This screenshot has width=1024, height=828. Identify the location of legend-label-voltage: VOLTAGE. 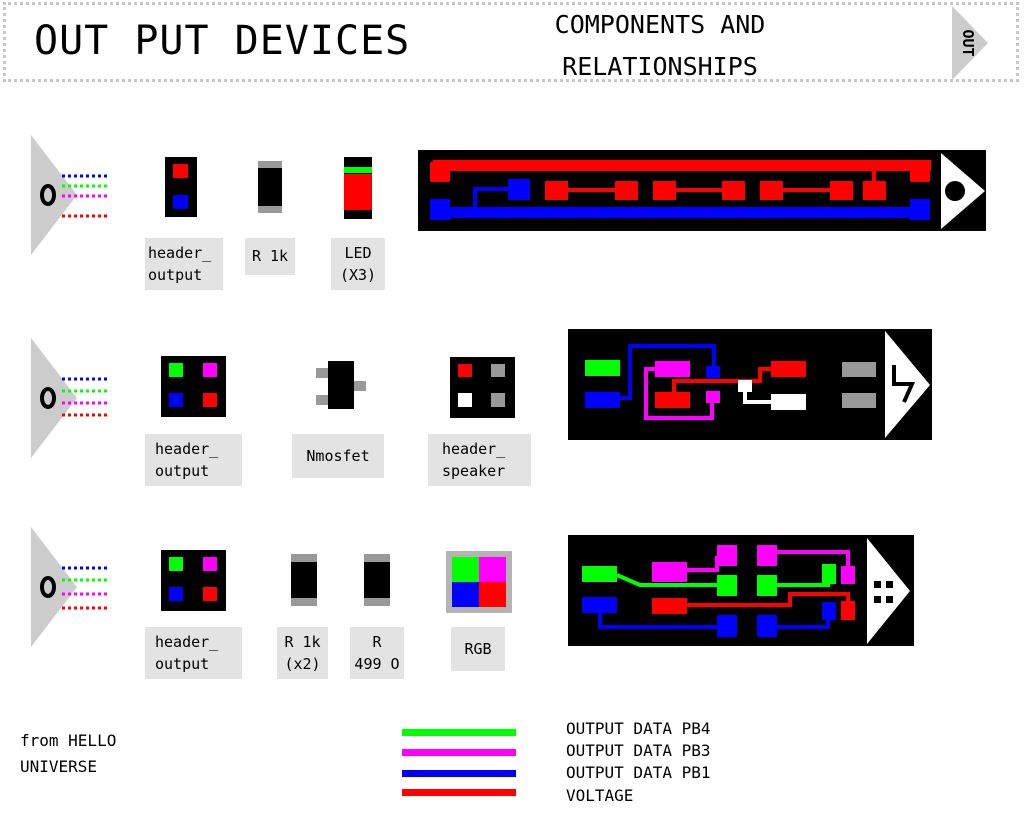
(600, 795).